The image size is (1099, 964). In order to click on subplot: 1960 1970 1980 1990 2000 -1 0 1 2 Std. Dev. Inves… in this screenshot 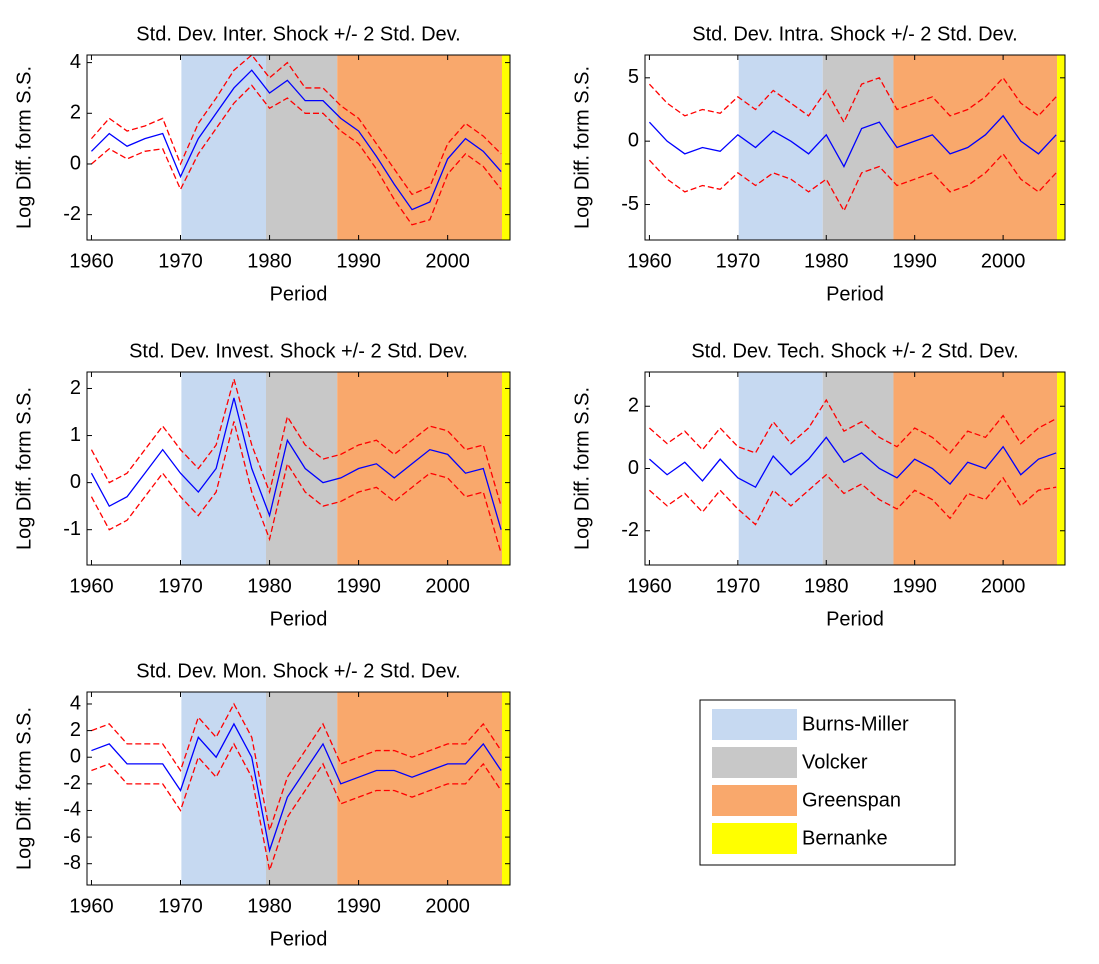, I will do `click(262, 485)`.